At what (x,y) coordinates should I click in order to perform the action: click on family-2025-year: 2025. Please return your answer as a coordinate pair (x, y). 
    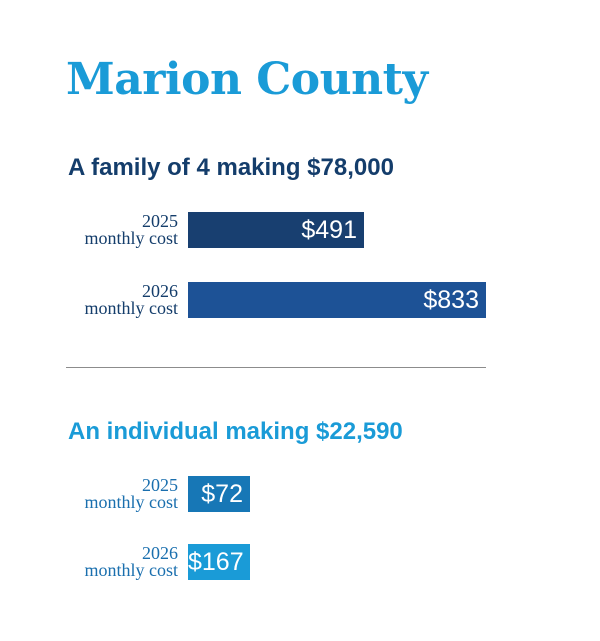
    Looking at the image, I should click on (160, 221).